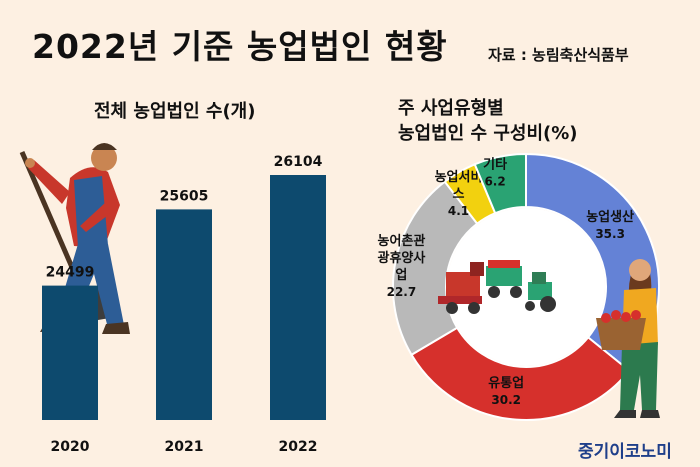  I want to click on pie-center-hole, so click(526, 287).